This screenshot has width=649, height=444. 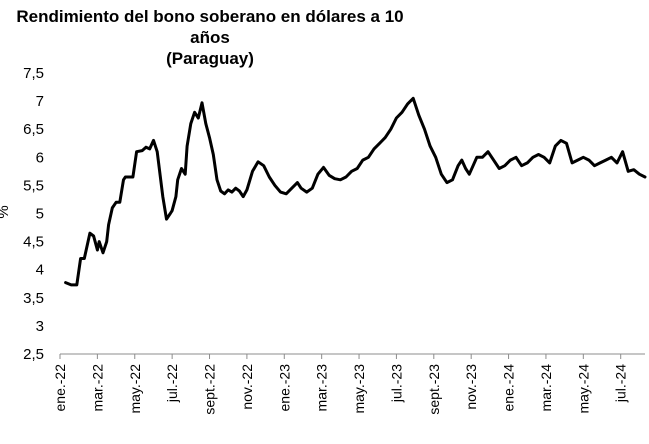 I want to click on y-tick-label: 2,5, so click(x=33, y=354).